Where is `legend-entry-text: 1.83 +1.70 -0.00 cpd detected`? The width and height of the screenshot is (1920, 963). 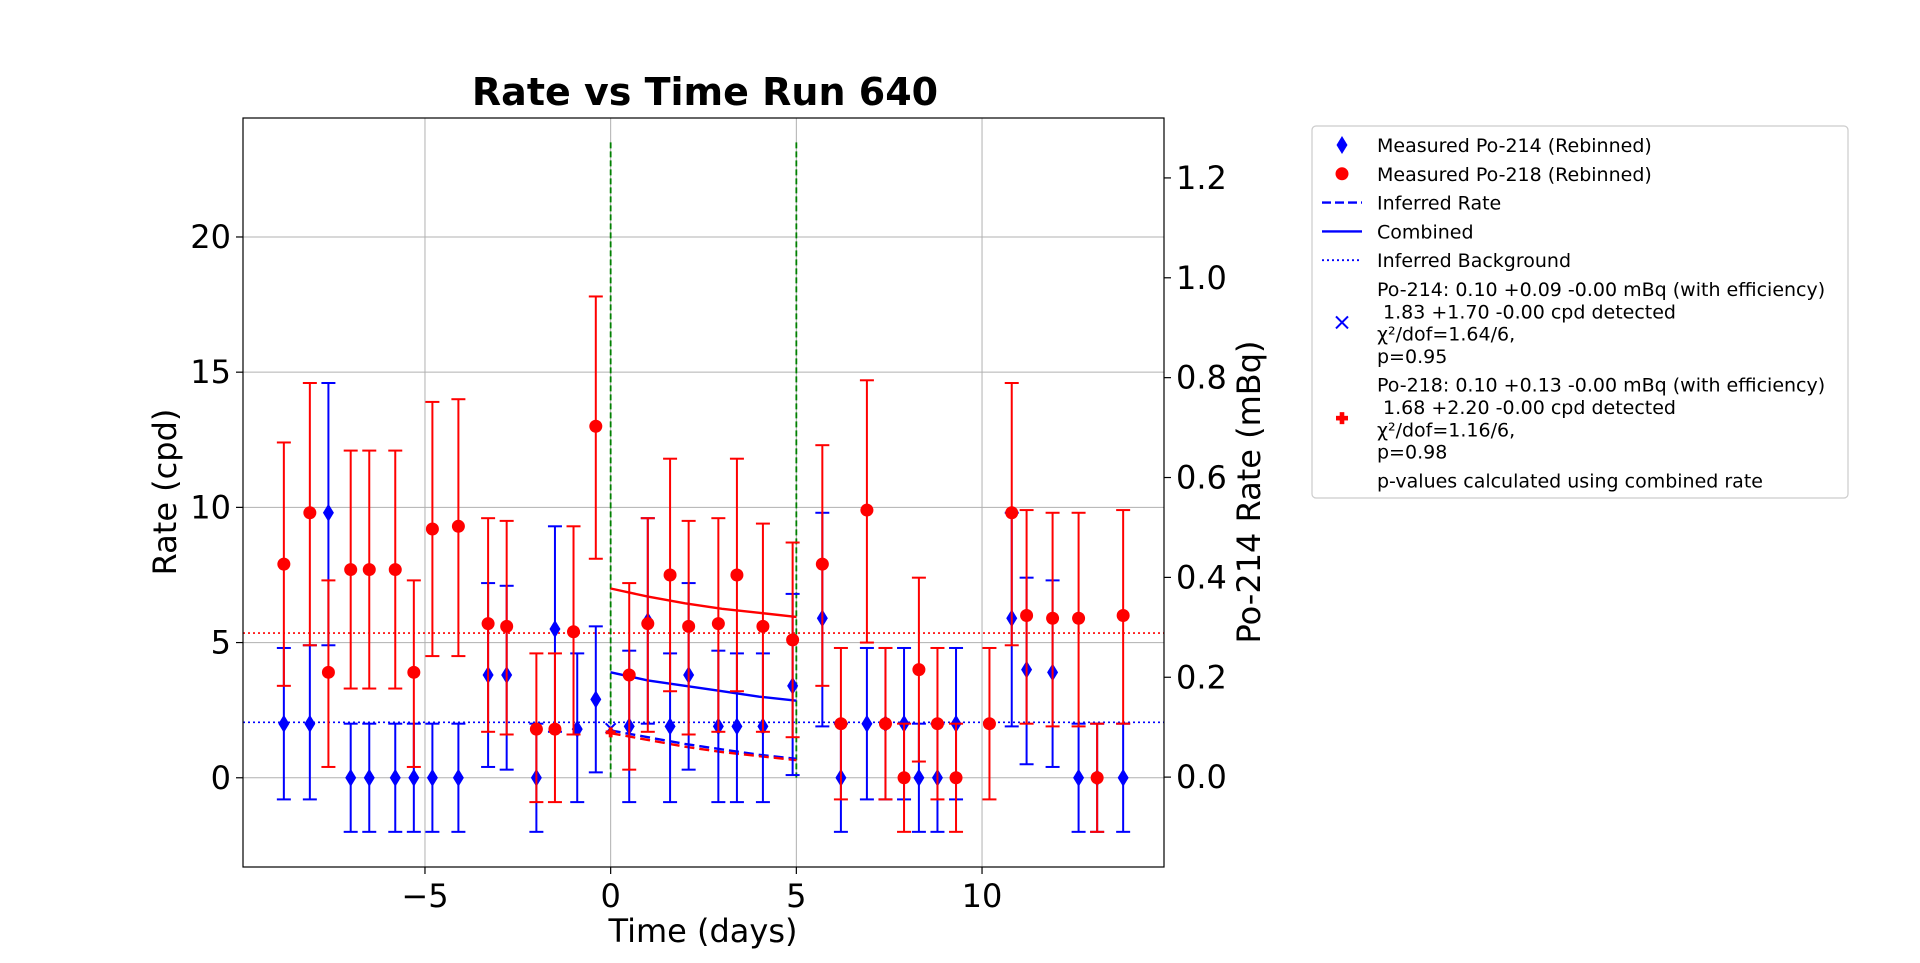
legend-entry-text: 1.83 +1.70 -0.00 cpd detected is located at coordinates (1526, 312).